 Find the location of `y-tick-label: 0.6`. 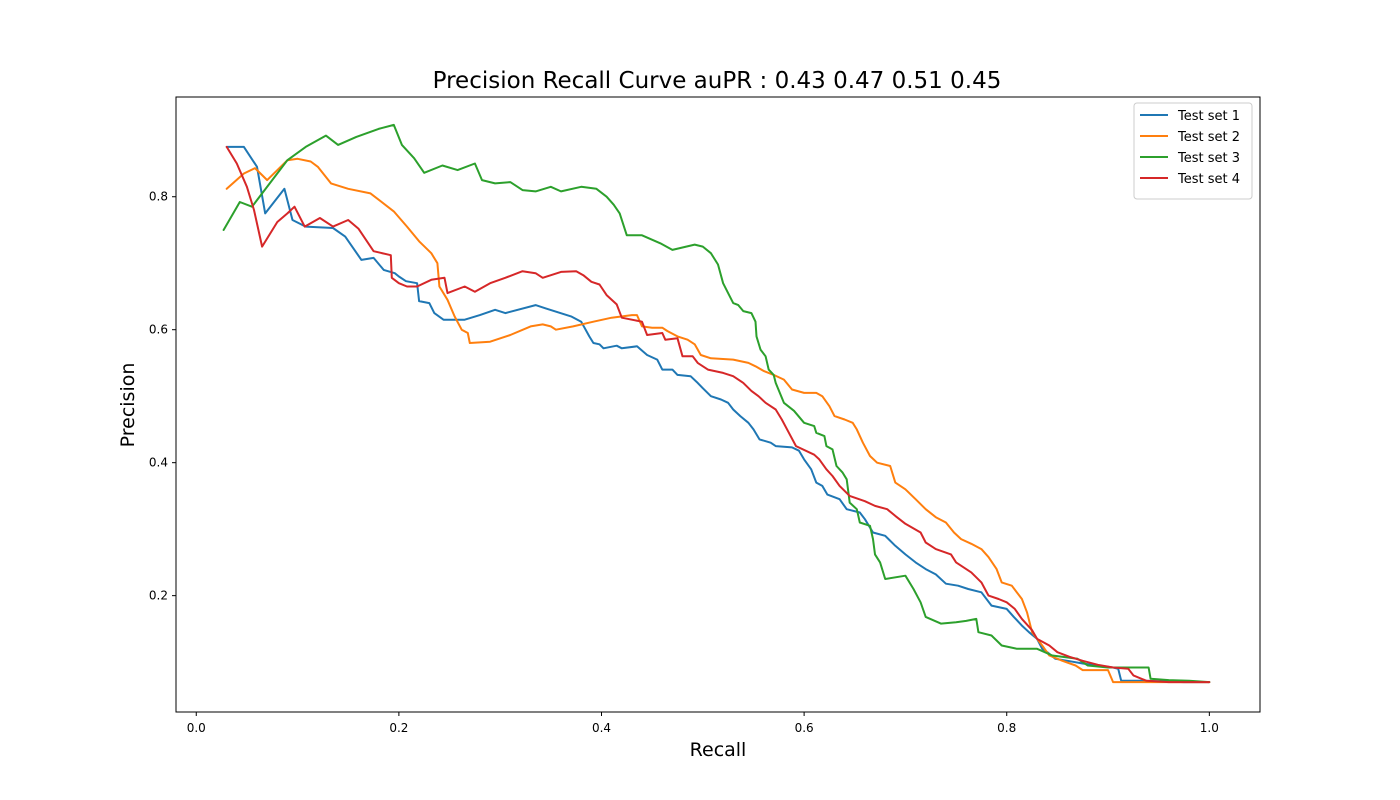

y-tick-label: 0.6 is located at coordinates (158, 330).